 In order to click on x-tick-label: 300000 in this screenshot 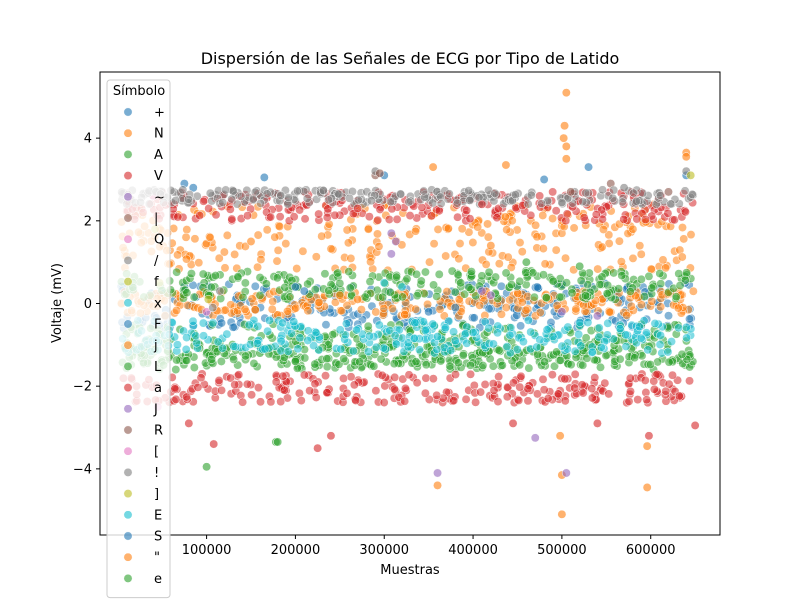, I will do `click(384, 550)`.